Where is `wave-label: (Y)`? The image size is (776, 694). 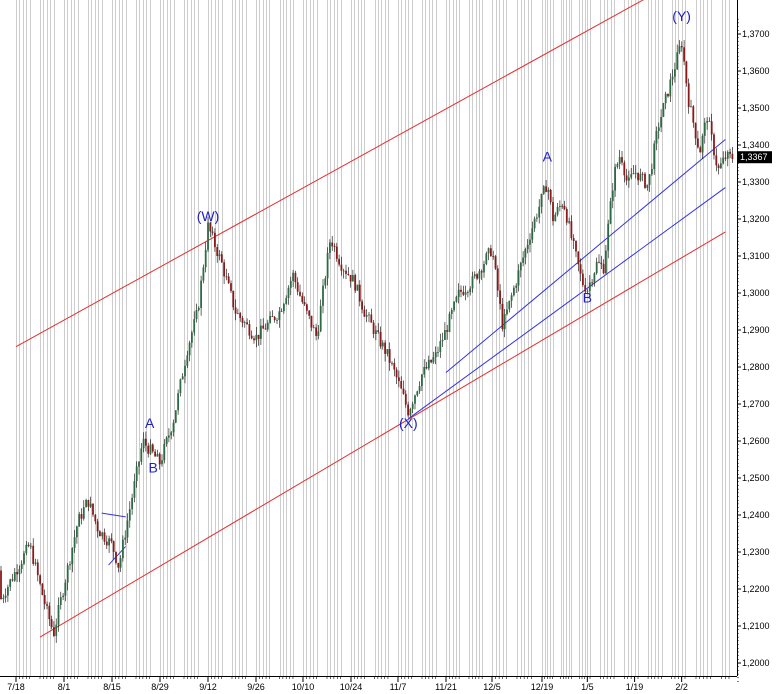
wave-label: (Y) is located at coordinates (681, 16).